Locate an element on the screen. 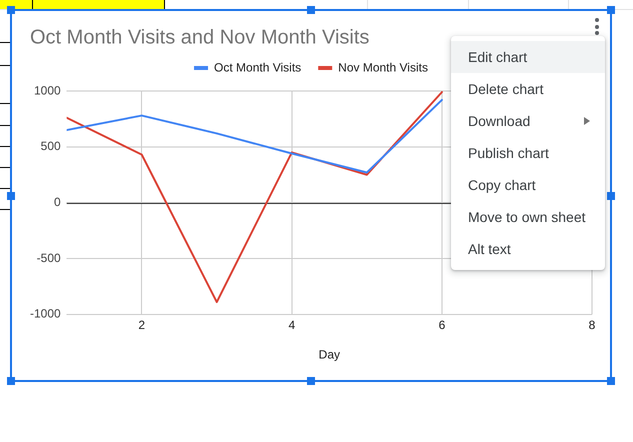 This screenshot has width=633, height=442. y-tick-label: -1000 is located at coordinates (46, 313).